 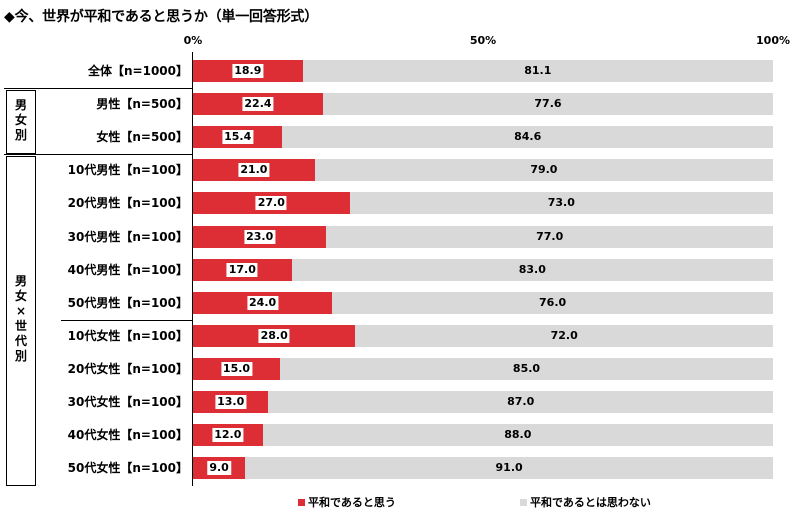 What do you see at coordinates (773, 40) in the screenshot?
I see `axis-tick-label: 100%` at bounding box center [773, 40].